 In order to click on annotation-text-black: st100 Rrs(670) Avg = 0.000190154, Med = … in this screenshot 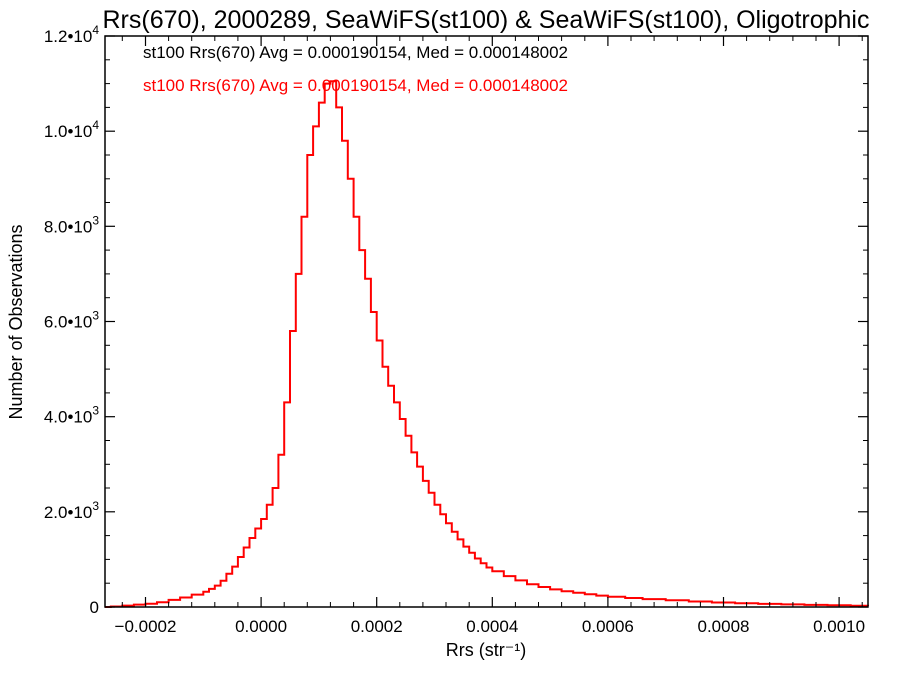, I will do `click(355, 52)`.